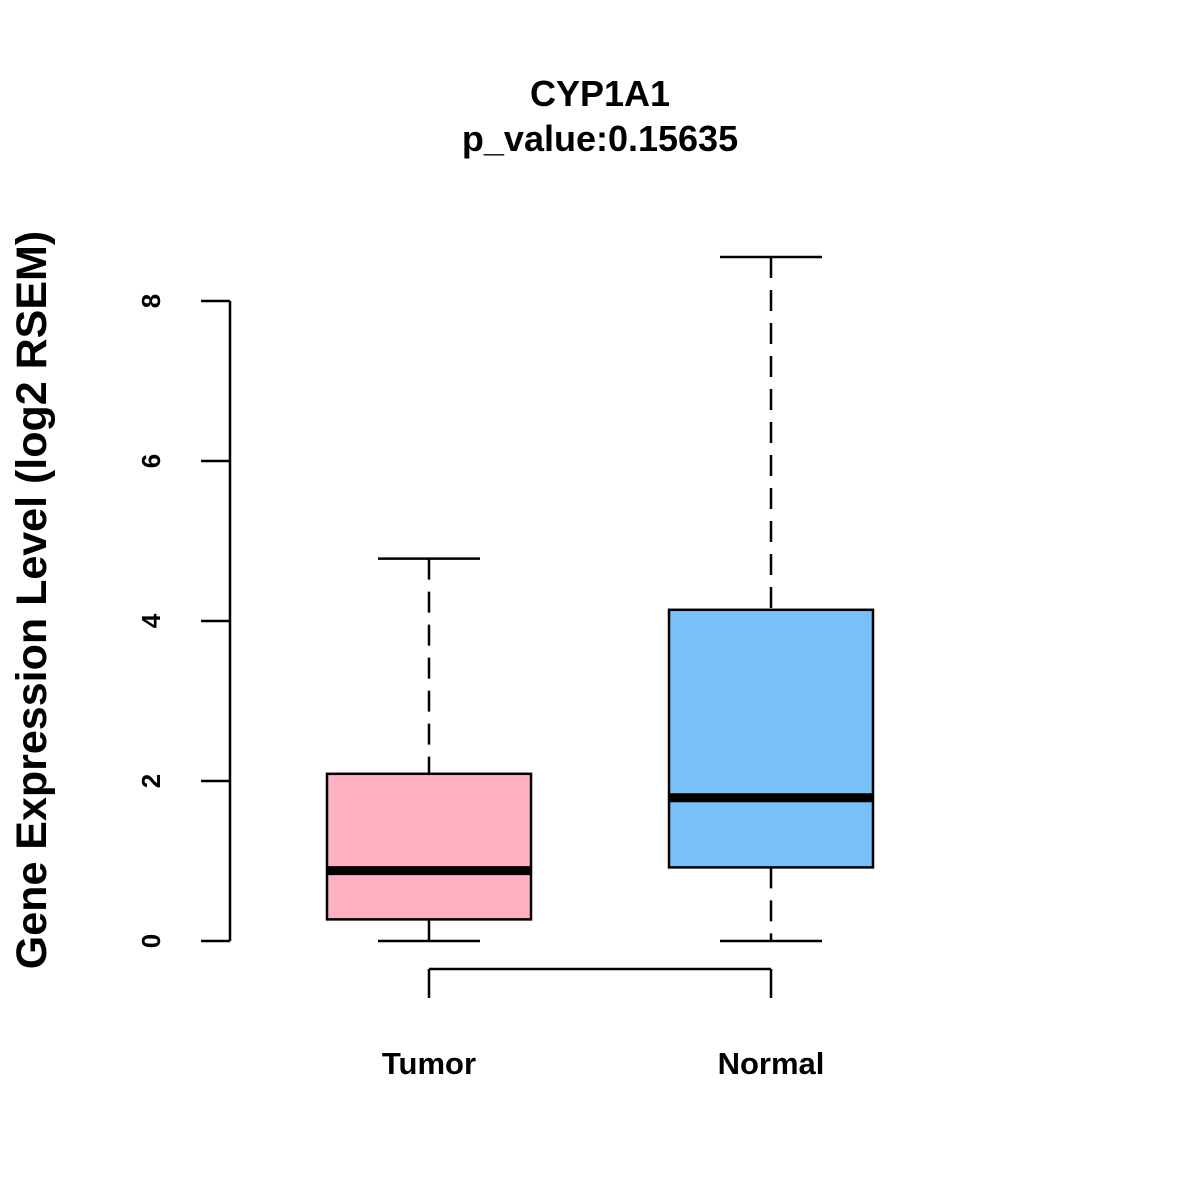  What do you see at coordinates (32, 600) in the screenshot?
I see `y-axis-label: Gene Expression Level (log2 RSEM)` at bounding box center [32, 600].